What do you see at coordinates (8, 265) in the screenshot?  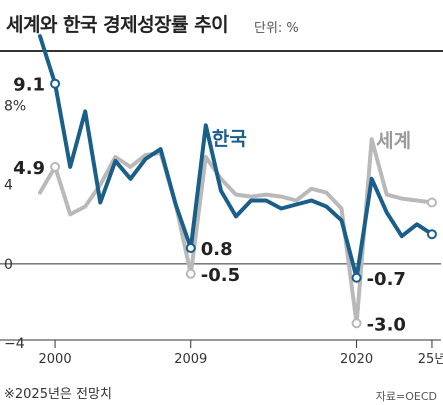 I see `y-tick-label: 0` at bounding box center [8, 265].